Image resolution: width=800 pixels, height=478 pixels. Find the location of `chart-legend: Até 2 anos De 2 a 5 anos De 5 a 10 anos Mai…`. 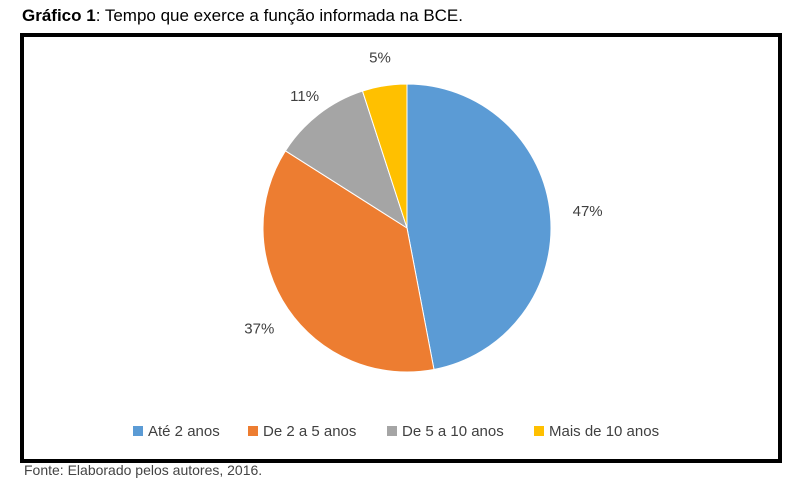

chart-legend: Até 2 anos De 2 a 5 anos De 5 a 10 anos Mai… is located at coordinates (396, 431).